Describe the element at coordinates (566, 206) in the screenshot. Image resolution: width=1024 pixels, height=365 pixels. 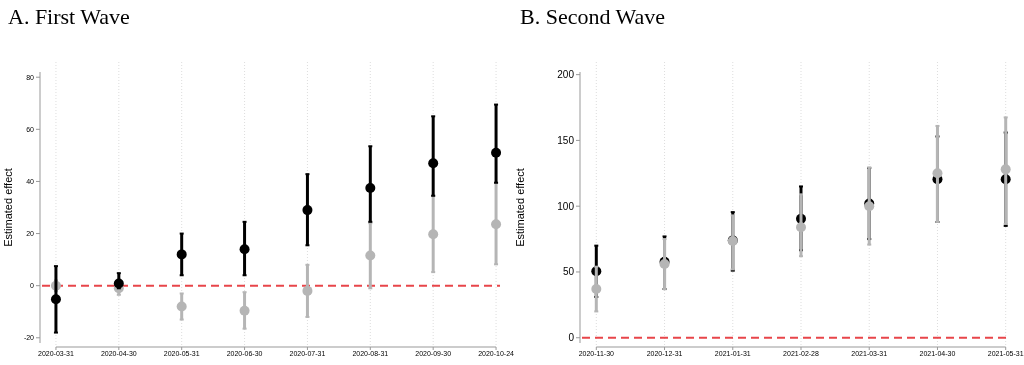
I see `y-tick-label: 100` at that location.